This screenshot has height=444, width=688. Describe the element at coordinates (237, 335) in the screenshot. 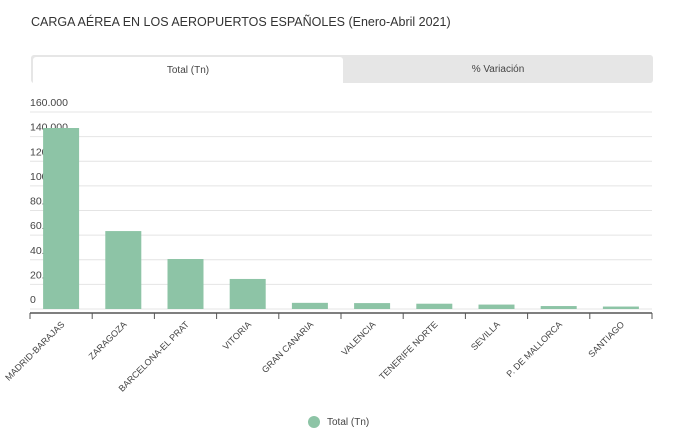

I see `x-tick-label: VITORIA` at that location.